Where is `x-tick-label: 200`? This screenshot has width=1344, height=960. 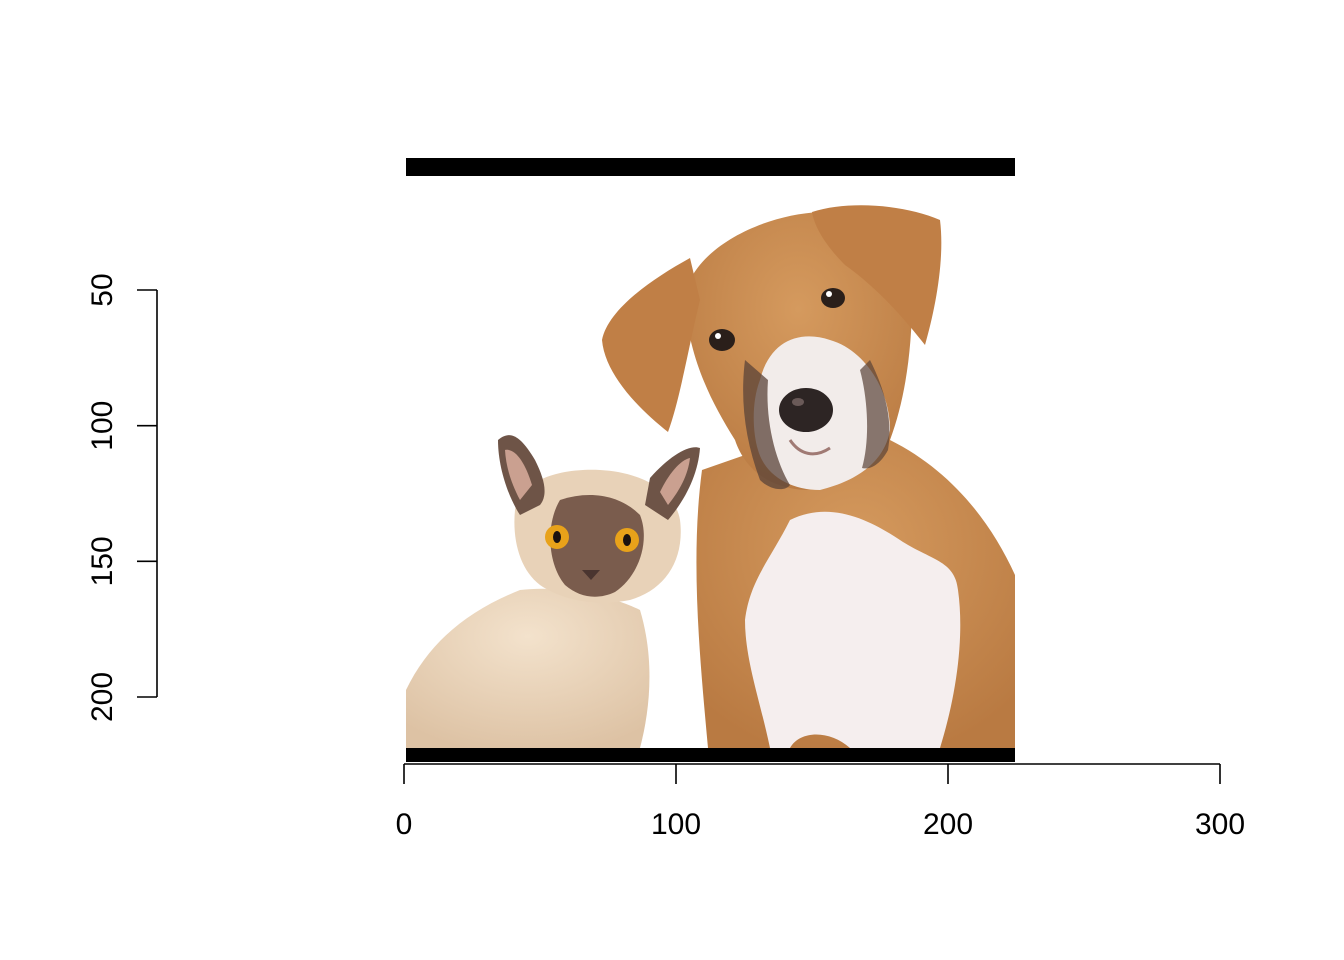 x-tick-label: 200 is located at coordinates (948, 824).